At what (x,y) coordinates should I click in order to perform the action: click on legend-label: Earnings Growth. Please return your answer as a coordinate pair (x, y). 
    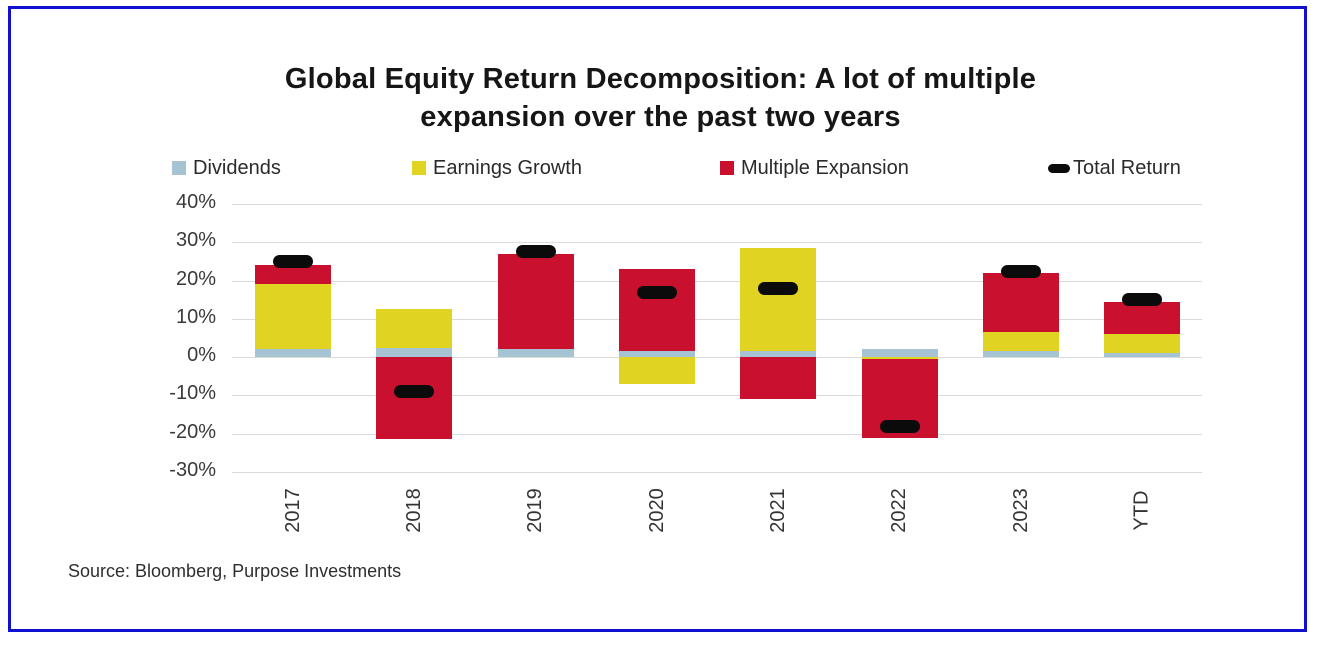
    Looking at the image, I should click on (507, 167).